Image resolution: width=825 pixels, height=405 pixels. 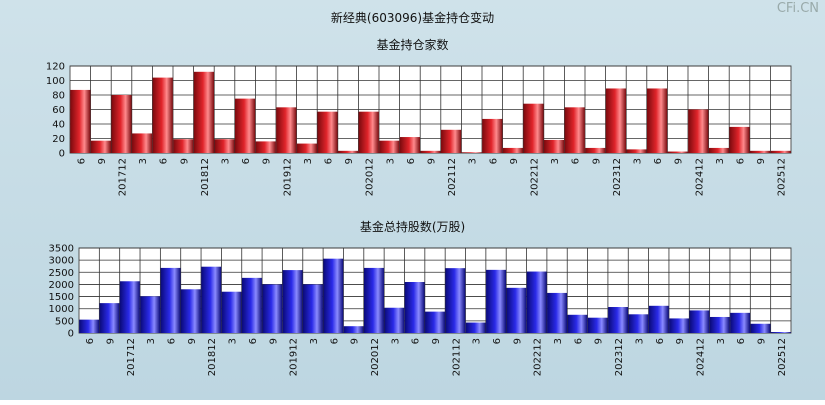 What do you see at coordinates (375, 357) in the screenshot?
I see `x-tick-label: 202012` at bounding box center [375, 357].